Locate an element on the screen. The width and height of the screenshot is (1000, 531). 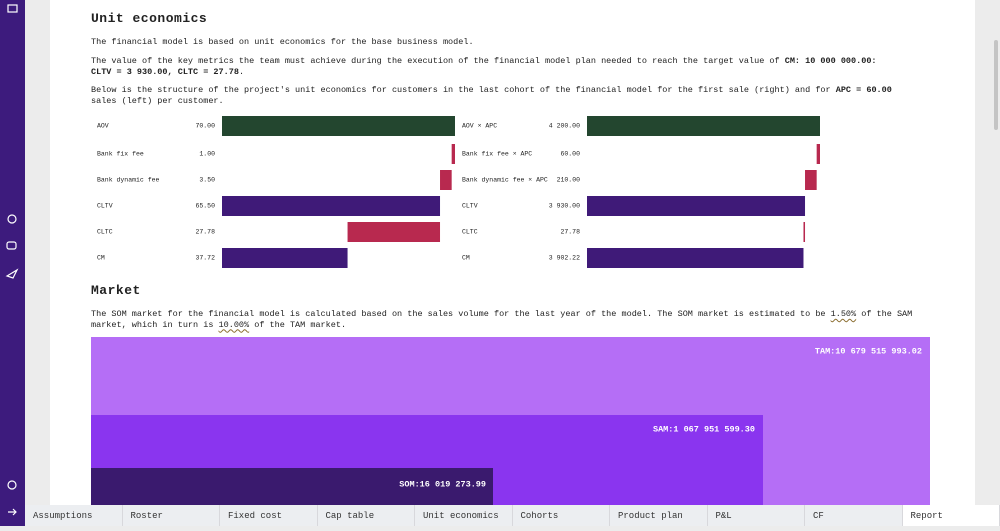
help-icon is located at coordinates (12, 219).